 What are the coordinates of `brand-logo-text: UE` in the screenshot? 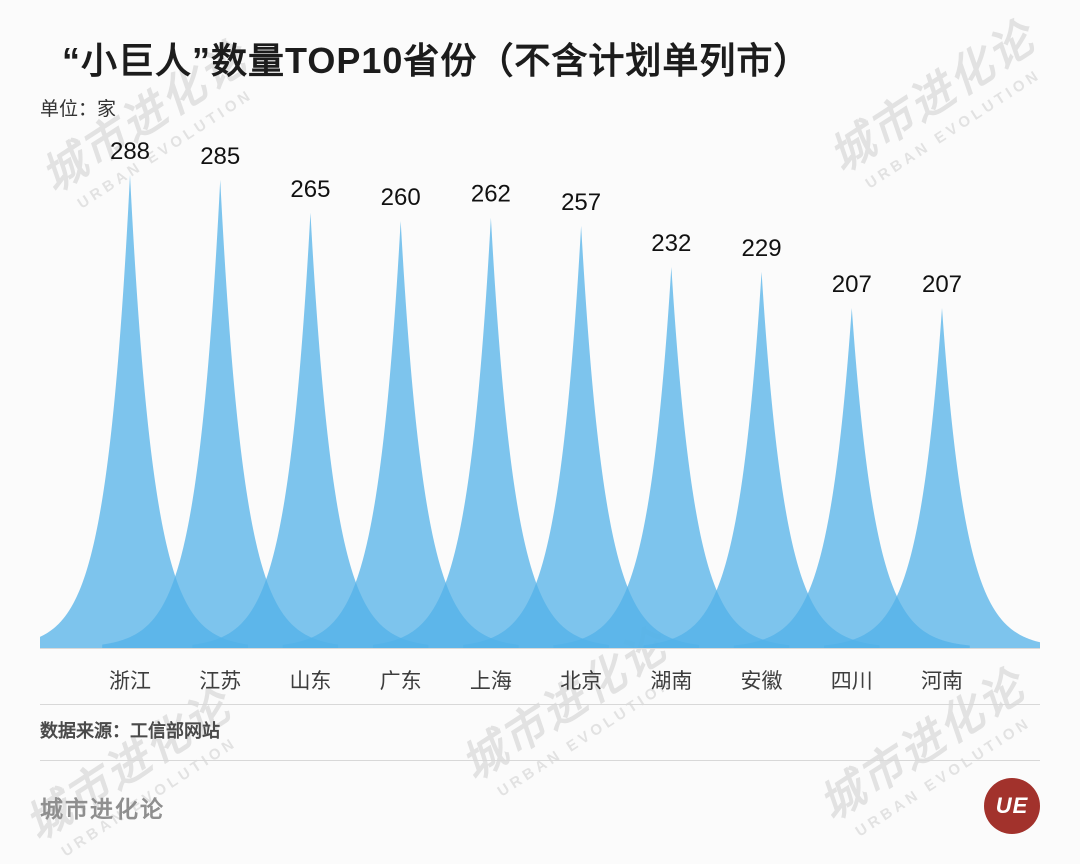 It's located at (1012, 805).